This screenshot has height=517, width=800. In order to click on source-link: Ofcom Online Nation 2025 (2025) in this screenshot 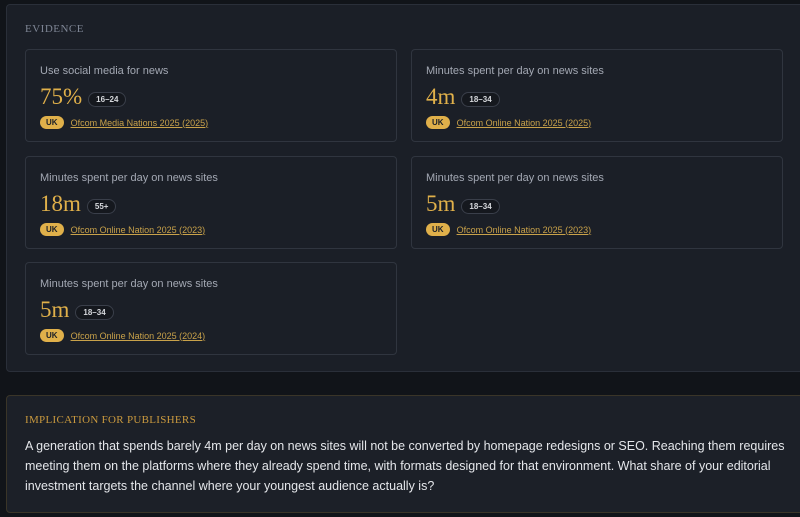, I will do `click(524, 122)`.